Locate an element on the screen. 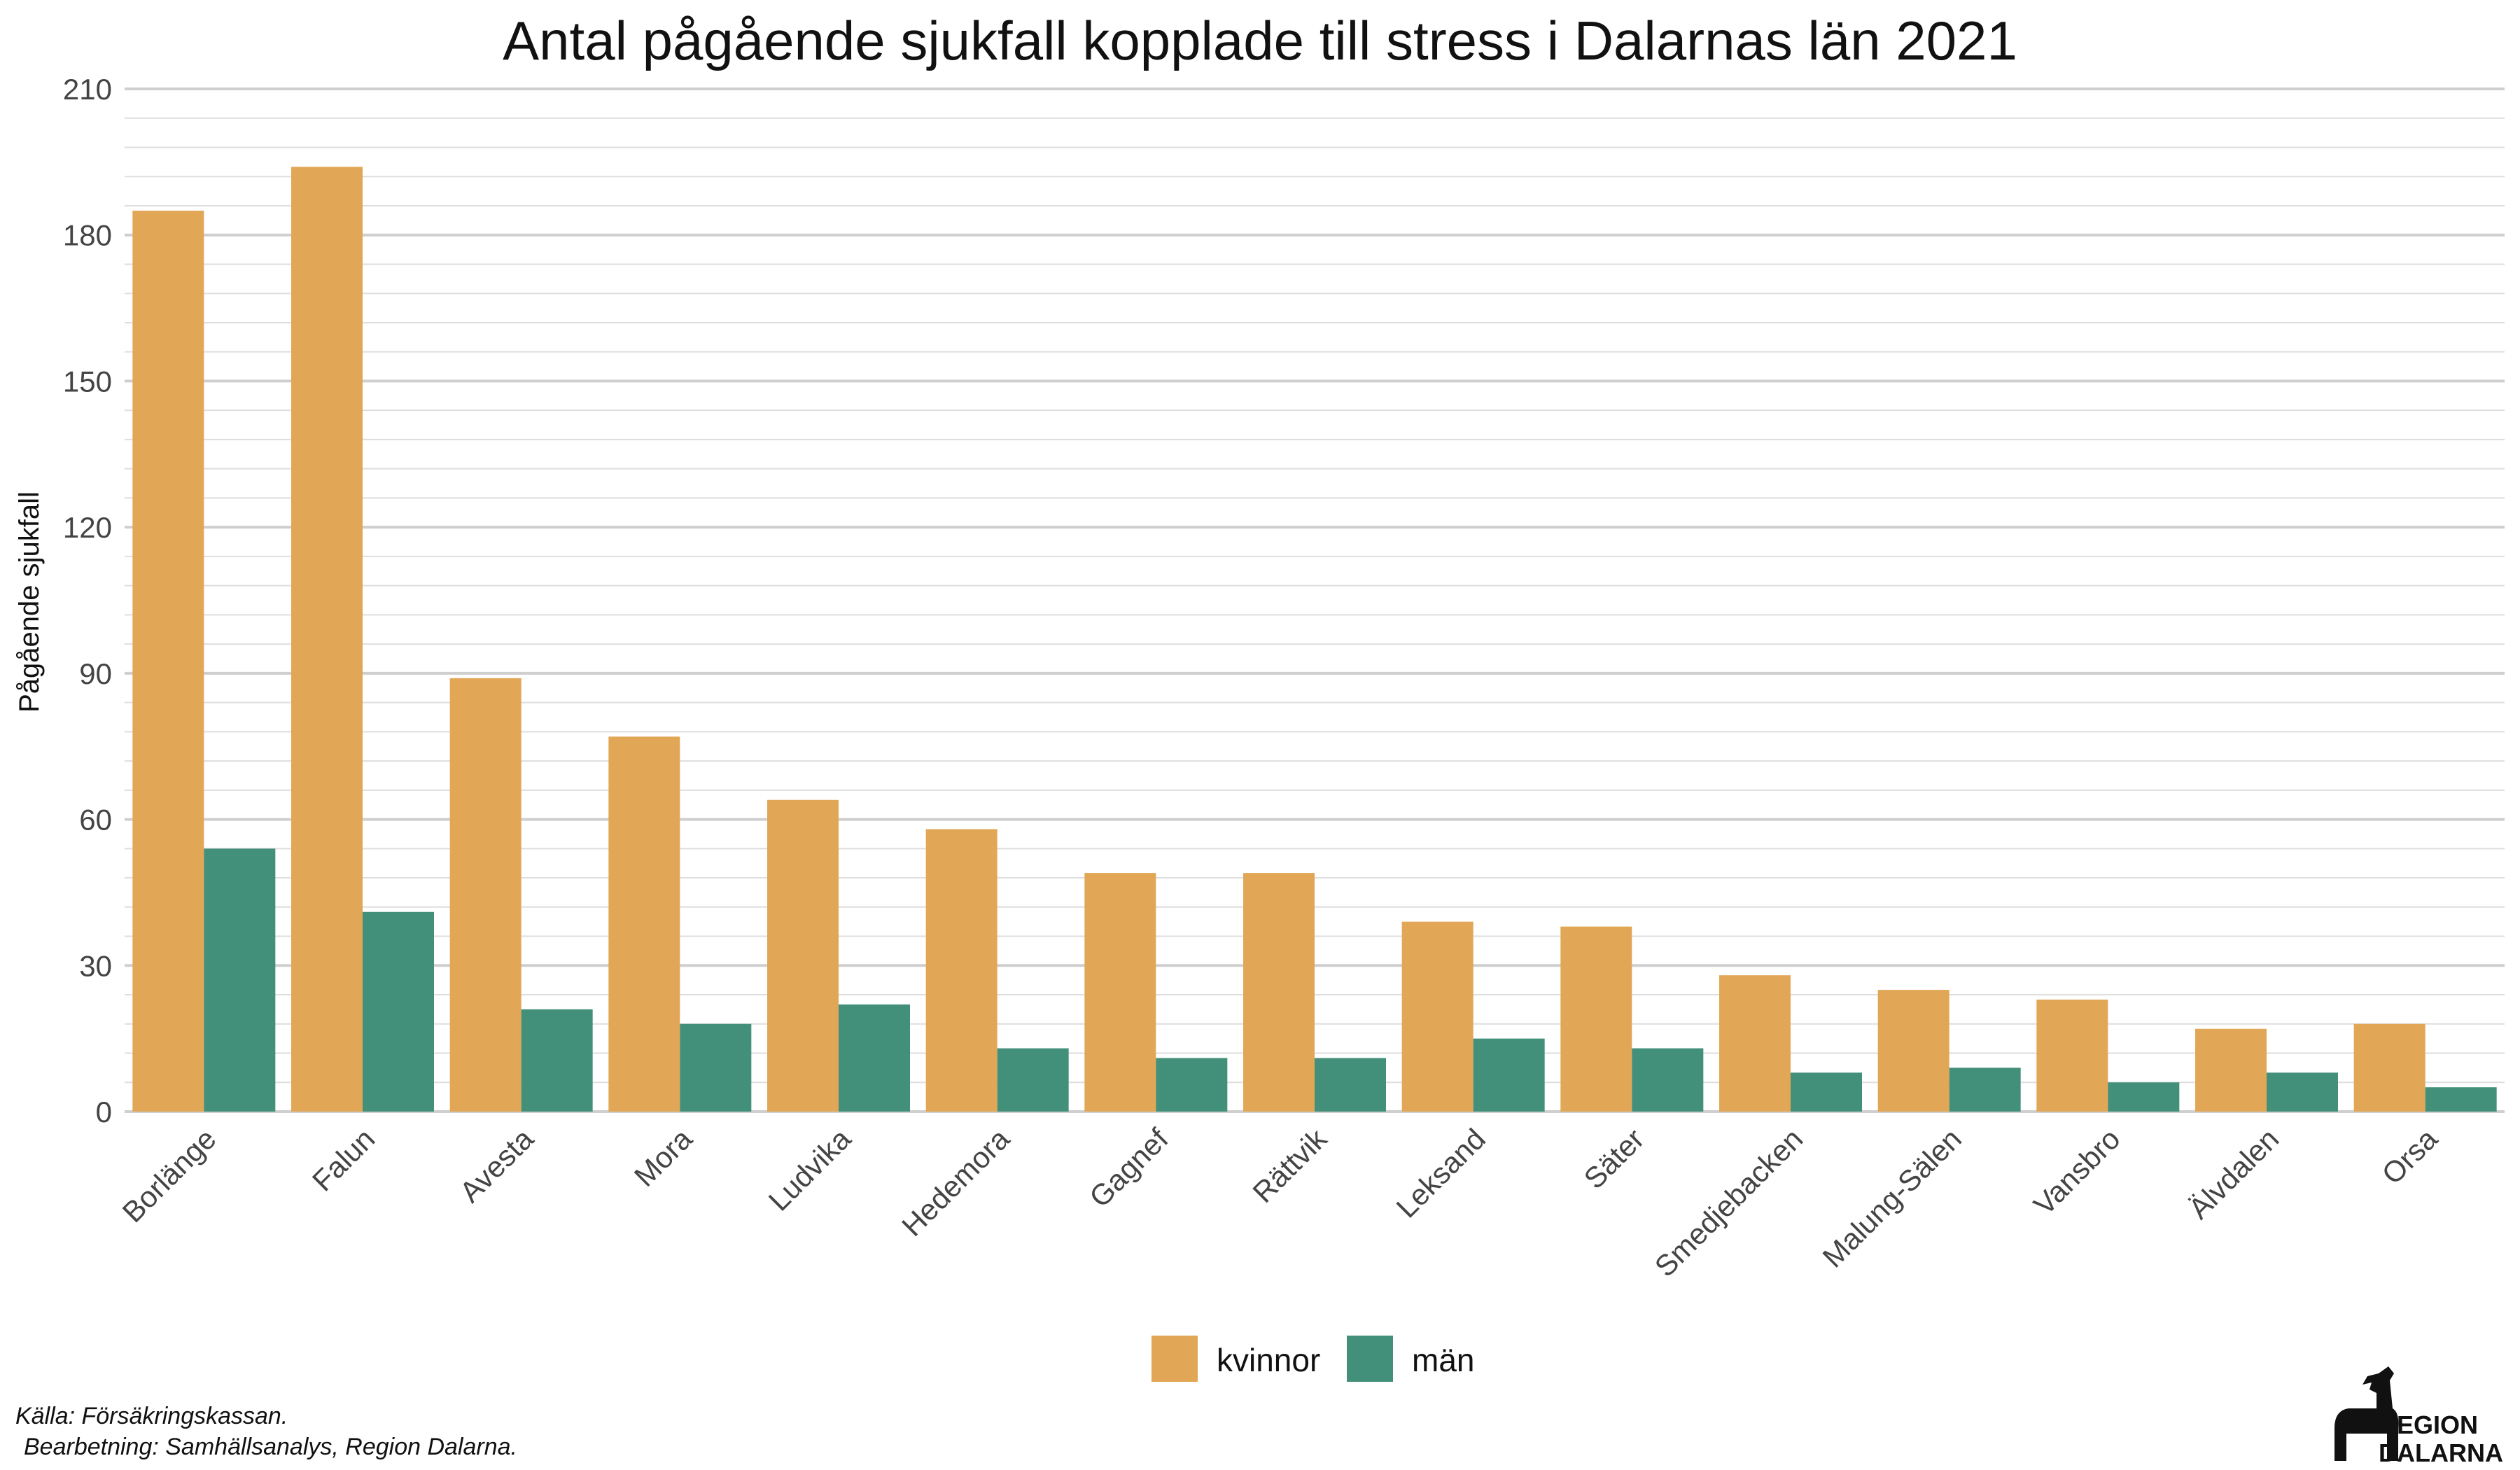 The height and width of the screenshot is (1470, 2520). legend: kvinnor män is located at coordinates (1313, 1359).